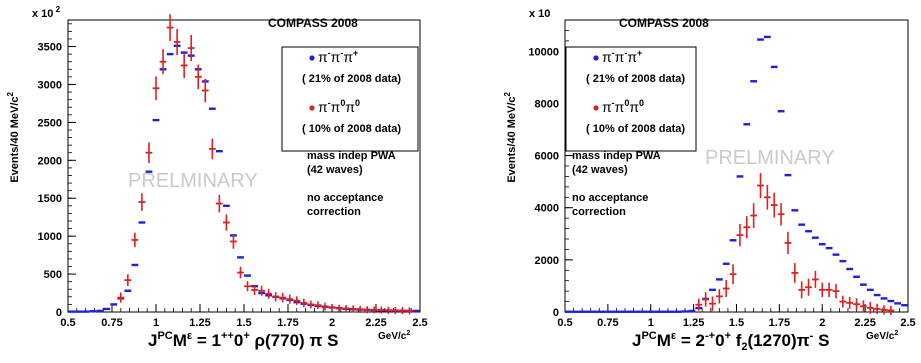 The height and width of the screenshot is (363, 921). Describe the element at coordinates (50, 48) in the screenshot. I see `y-tick-label: 3500` at that location.